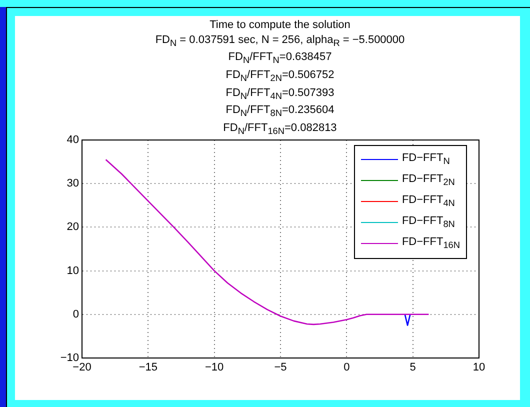  Describe the element at coordinates (428, 222) in the screenshot. I see `legend-label: FD−FFT$_{8N}$` at that location.